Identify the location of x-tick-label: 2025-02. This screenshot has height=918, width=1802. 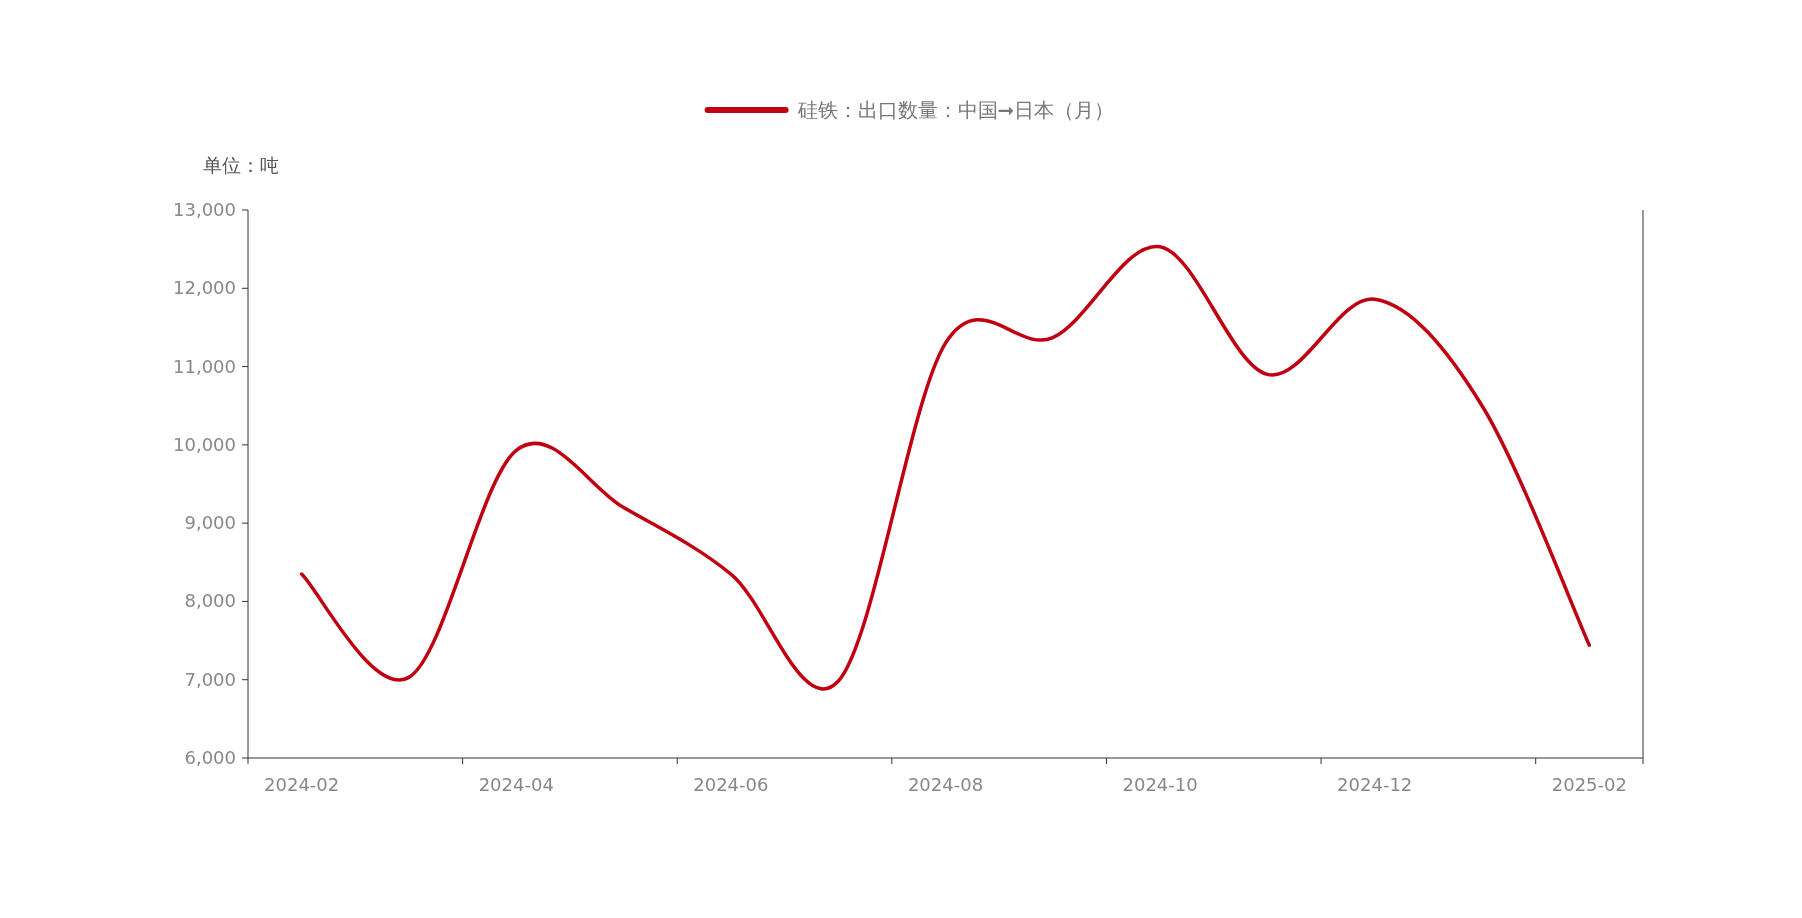
(1589, 784).